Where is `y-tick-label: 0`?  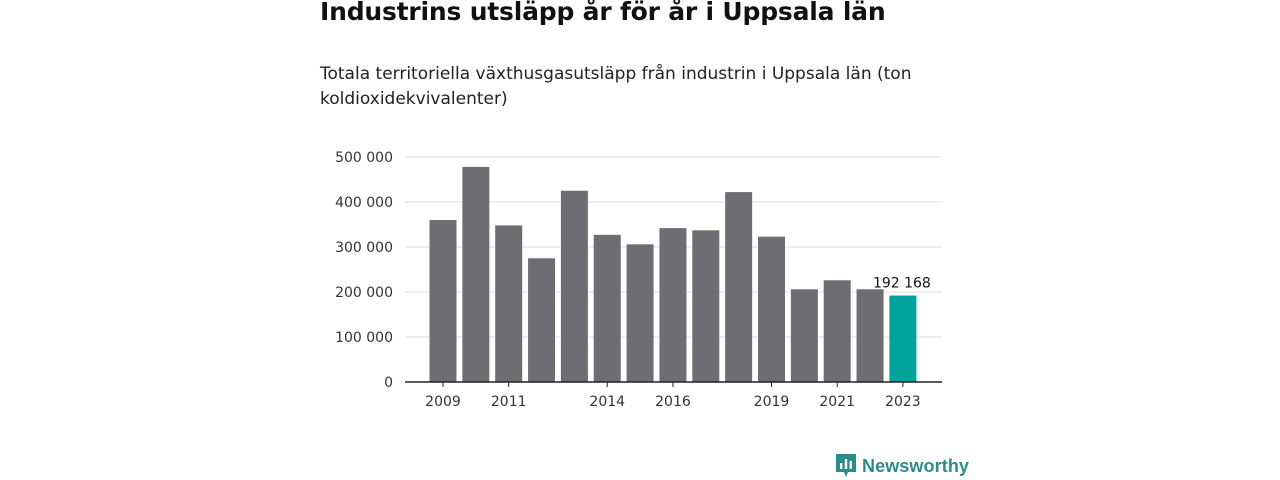
y-tick-label: 0 is located at coordinates (388, 383).